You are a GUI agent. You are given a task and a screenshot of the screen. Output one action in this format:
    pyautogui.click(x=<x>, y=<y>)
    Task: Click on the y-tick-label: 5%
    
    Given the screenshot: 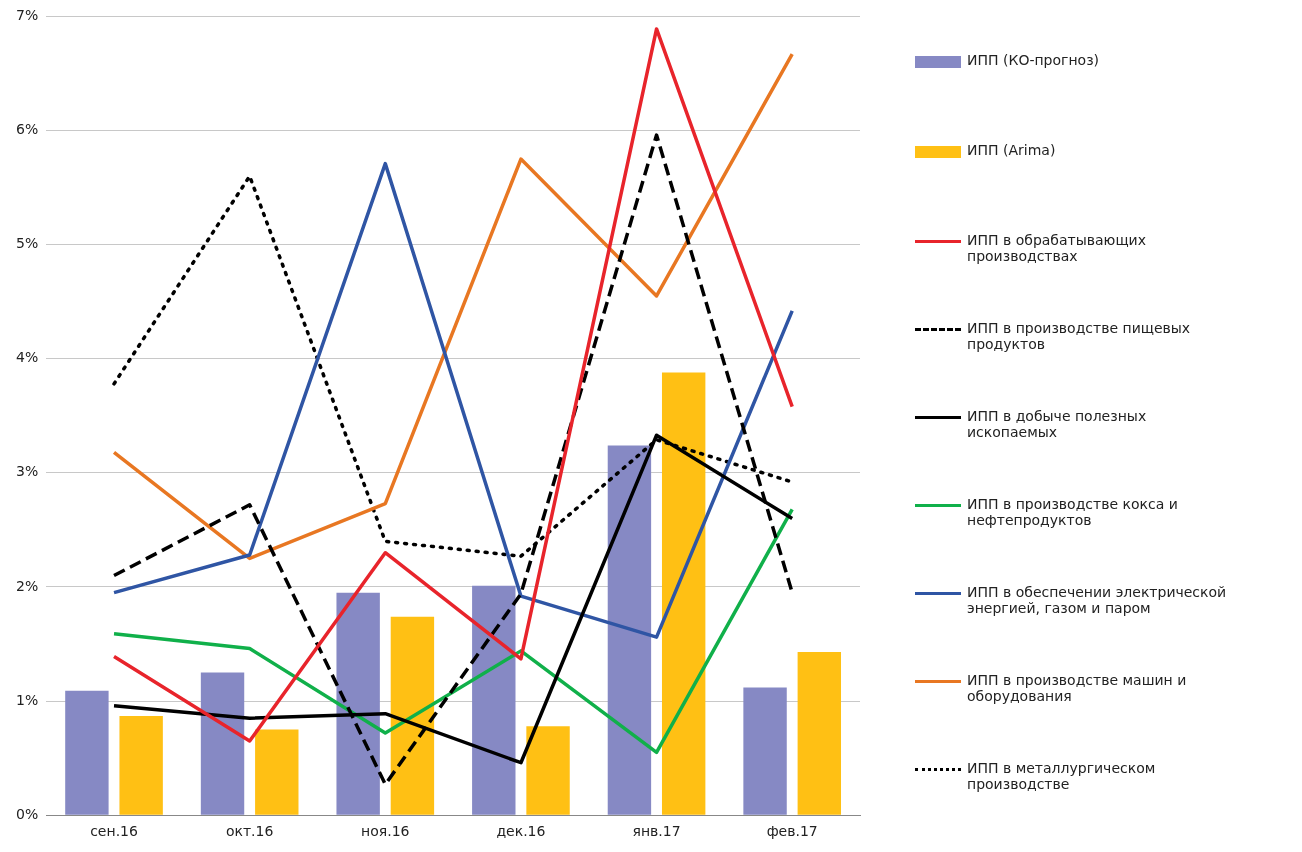 What is the action you would take?
    pyautogui.click(x=27, y=243)
    